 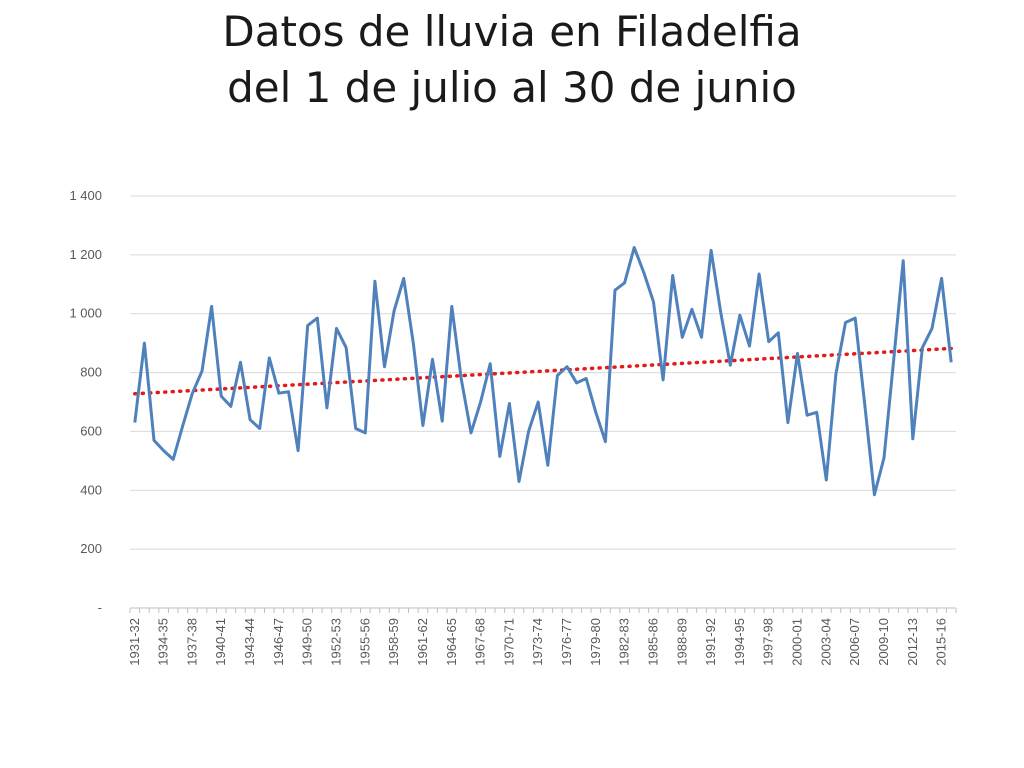 What do you see at coordinates (537, 642) in the screenshot?
I see `x-tick-label: 1973-74` at bounding box center [537, 642].